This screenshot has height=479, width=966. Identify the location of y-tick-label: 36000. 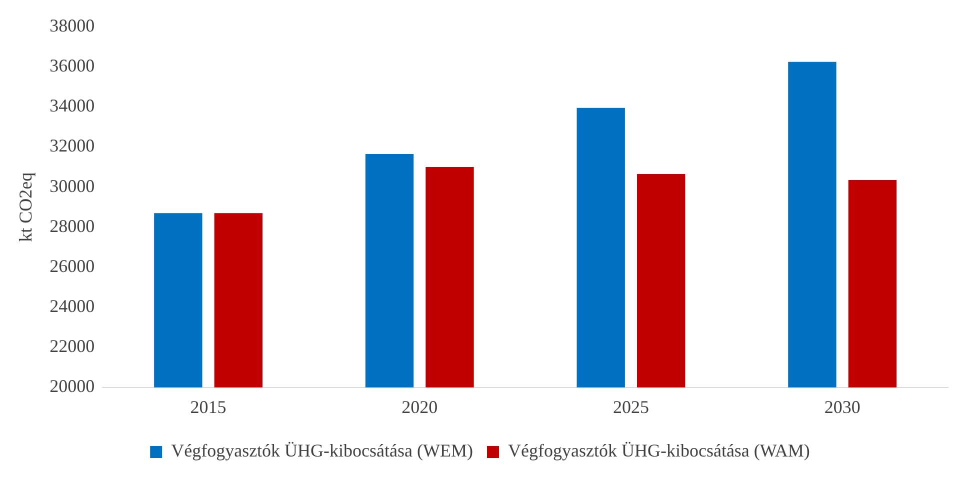
(72, 66).